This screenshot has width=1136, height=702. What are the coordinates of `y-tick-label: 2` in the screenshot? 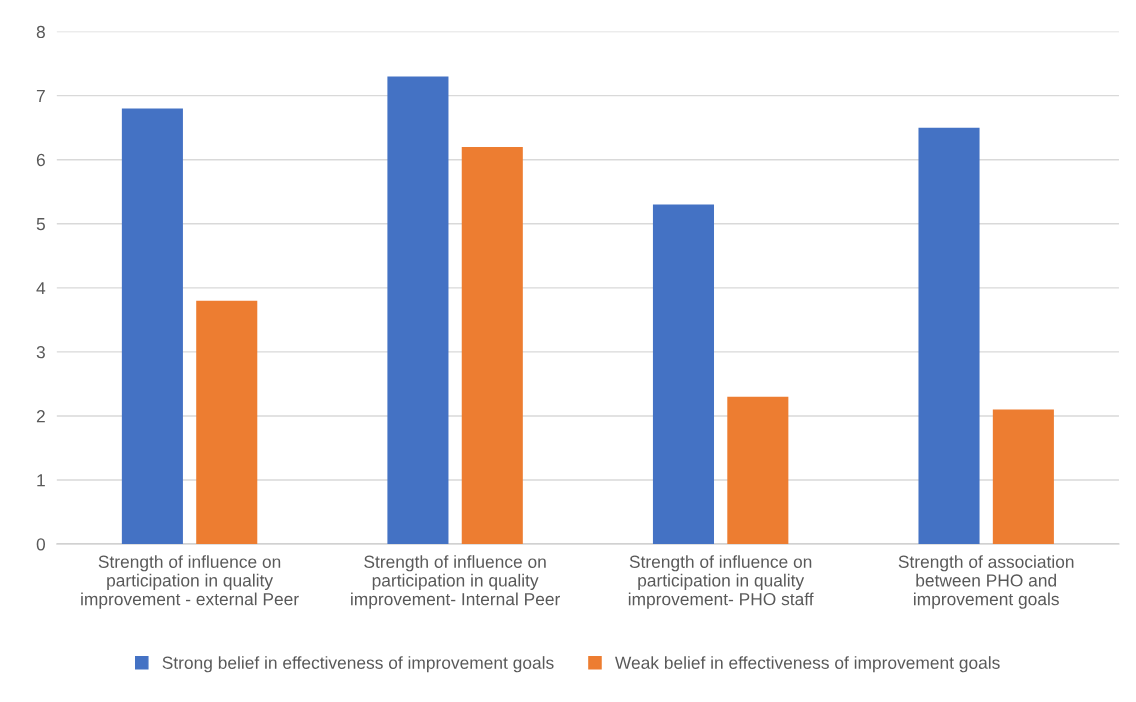 It's located at (40, 416).